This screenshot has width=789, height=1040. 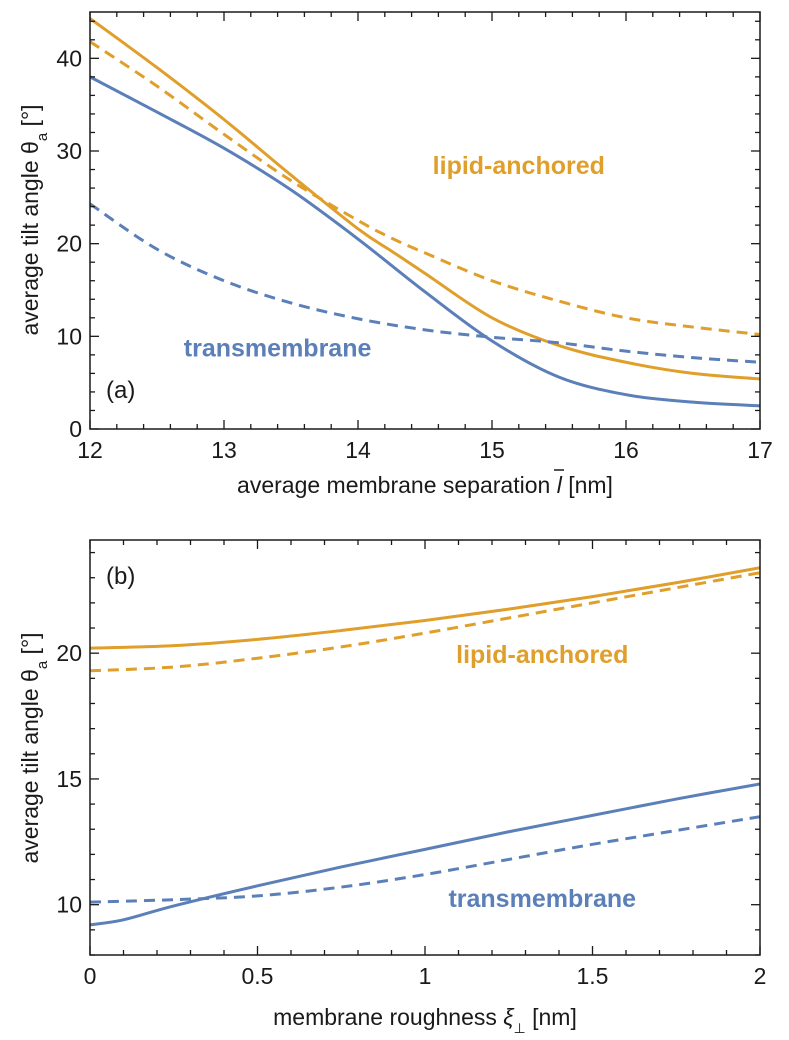 What do you see at coordinates (69, 151) in the screenshot?
I see `panel-a-y-tick-label: 30` at bounding box center [69, 151].